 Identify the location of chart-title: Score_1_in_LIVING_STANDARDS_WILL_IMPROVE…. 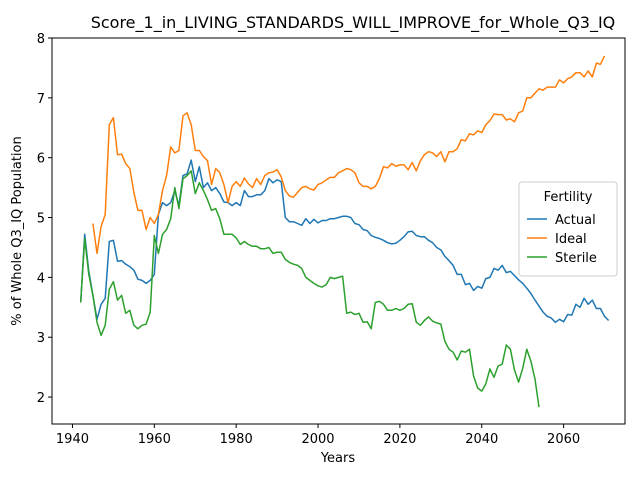
(353, 23).